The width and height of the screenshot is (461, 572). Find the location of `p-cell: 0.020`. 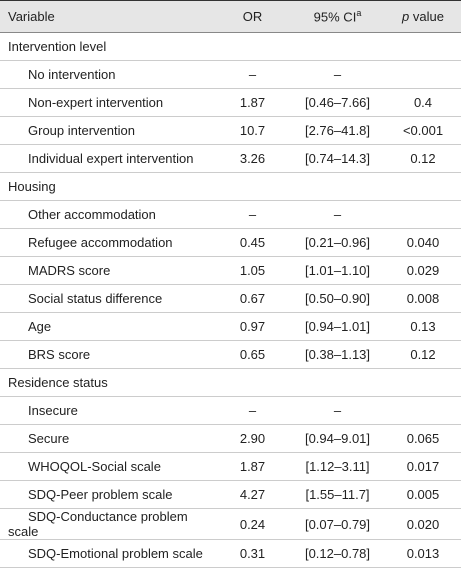

p-cell: 0.020 is located at coordinates (423, 524).